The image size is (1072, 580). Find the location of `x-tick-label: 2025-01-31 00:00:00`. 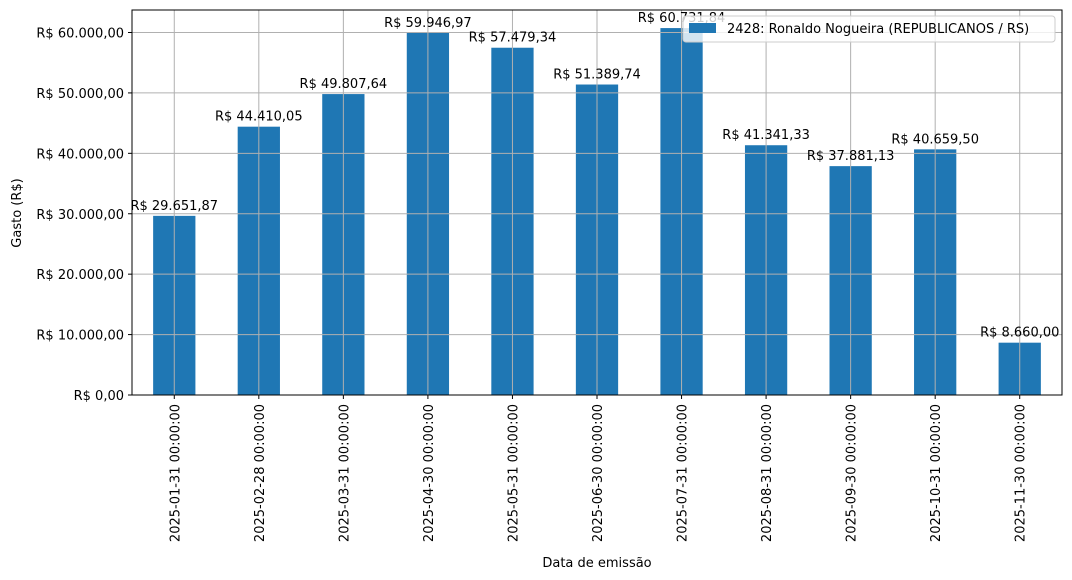

x-tick-label: 2025-01-31 00:00:00 is located at coordinates (175, 473).